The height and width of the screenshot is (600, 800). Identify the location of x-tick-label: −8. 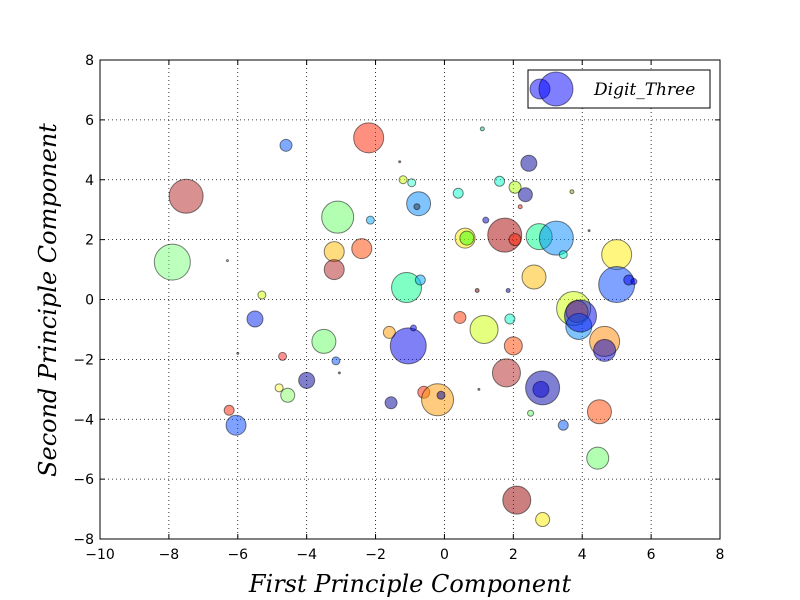
(169, 555).